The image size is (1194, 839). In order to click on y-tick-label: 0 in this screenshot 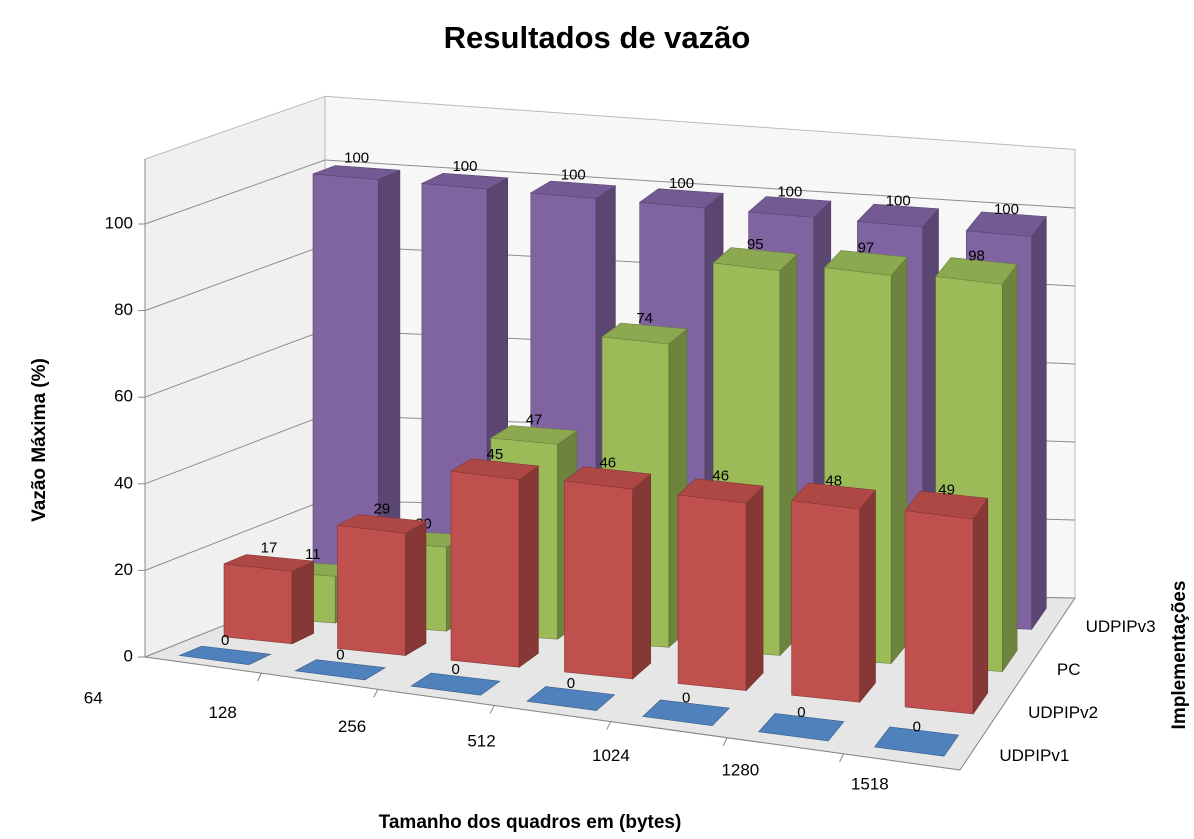, I will do `click(128, 655)`.